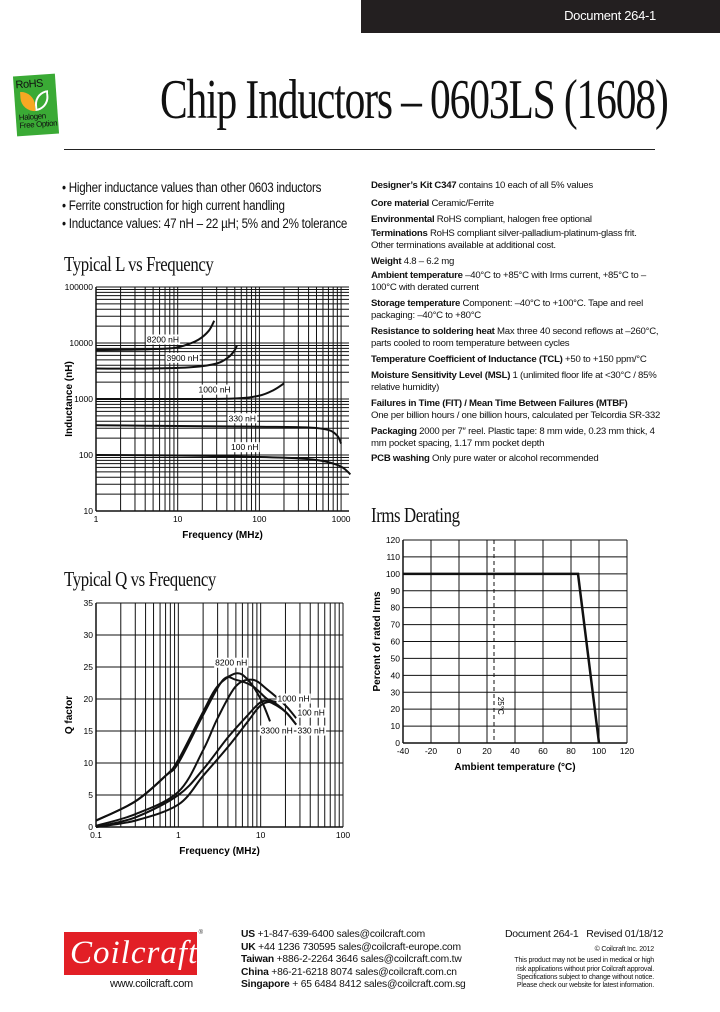 The image size is (720, 1012). I want to click on contact-phone: +1-847-639-6400, so click(295, 934).